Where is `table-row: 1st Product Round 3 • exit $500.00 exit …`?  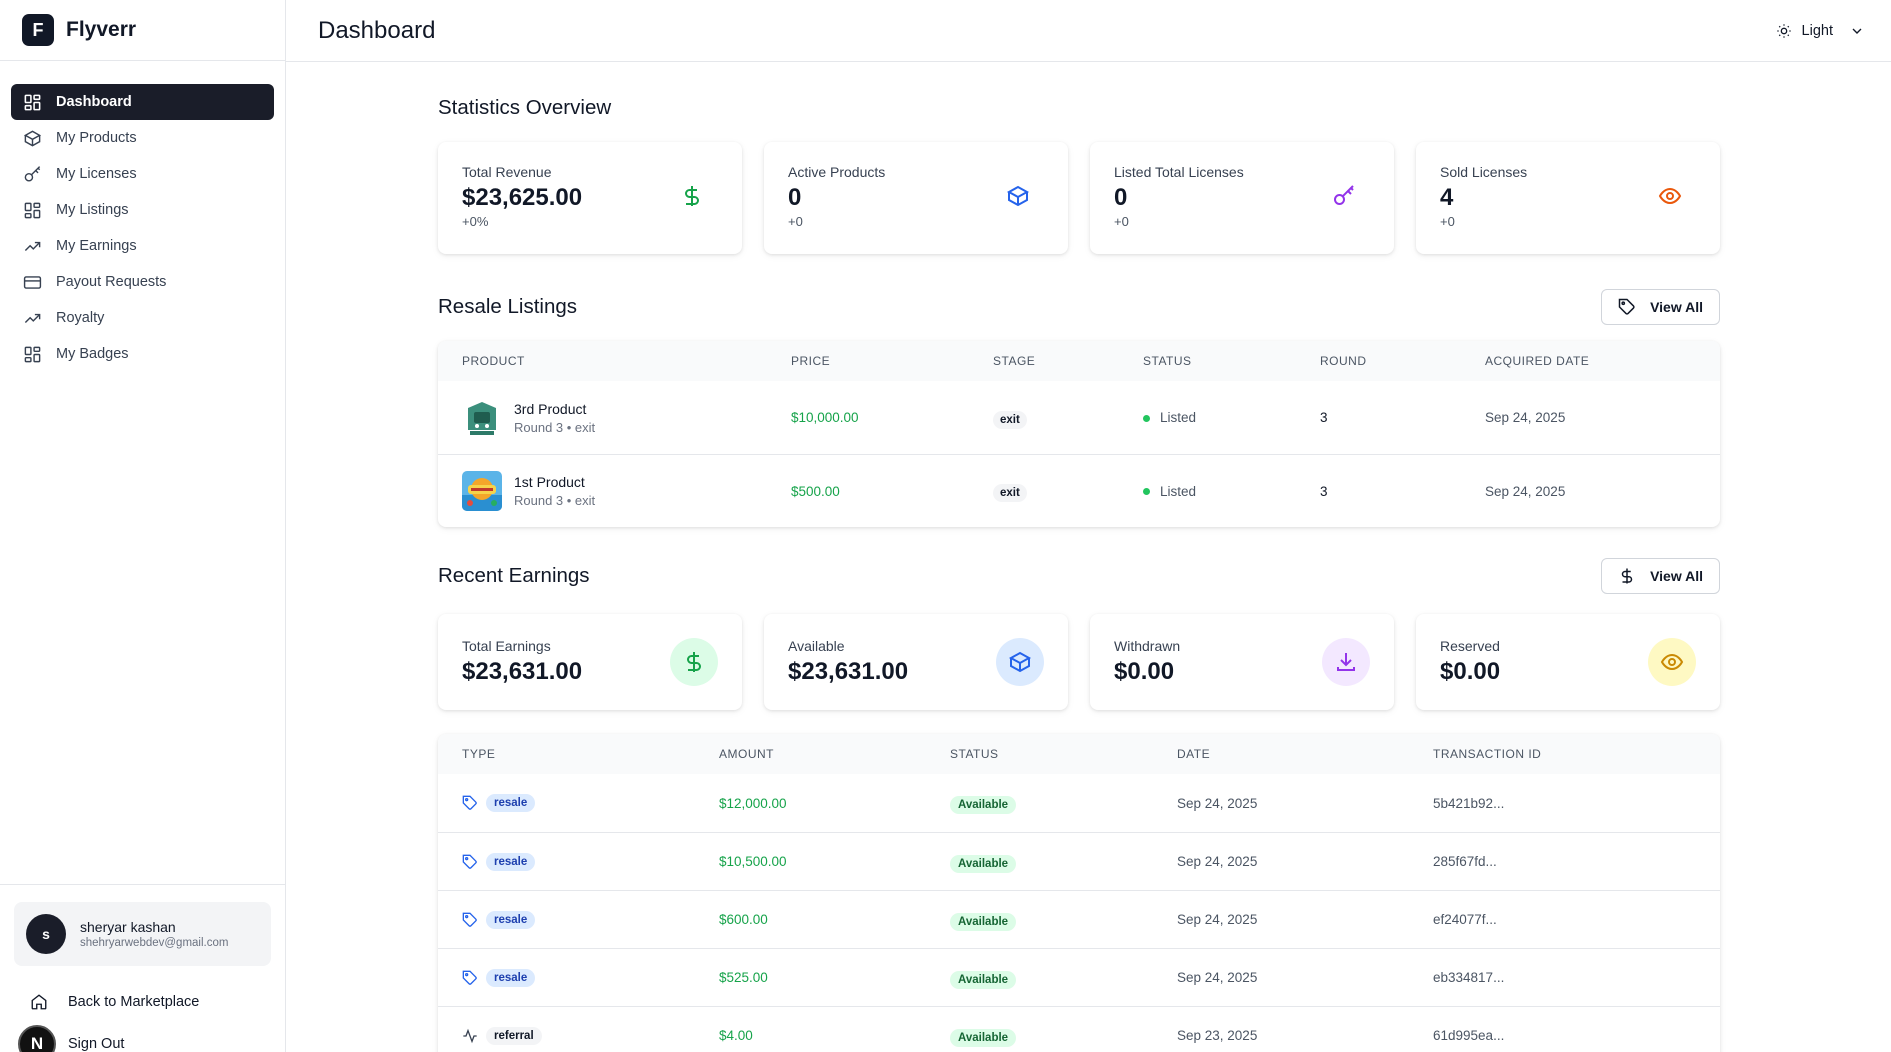
table-row: 1st Product Round 3 • exit $500.00 exit … is located at coordinates (1079, 490).